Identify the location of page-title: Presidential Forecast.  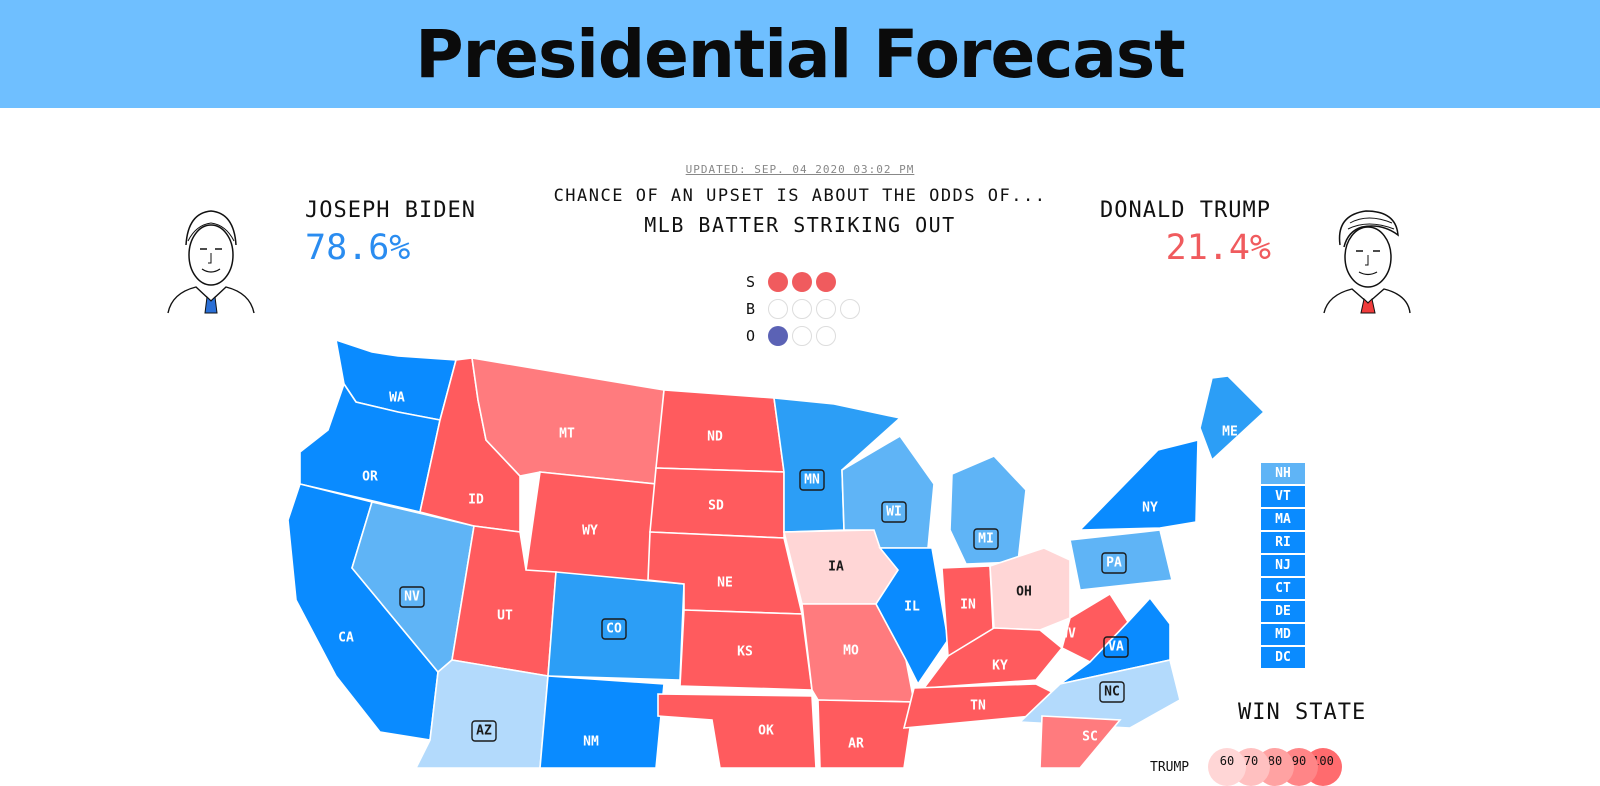
(800, 54).